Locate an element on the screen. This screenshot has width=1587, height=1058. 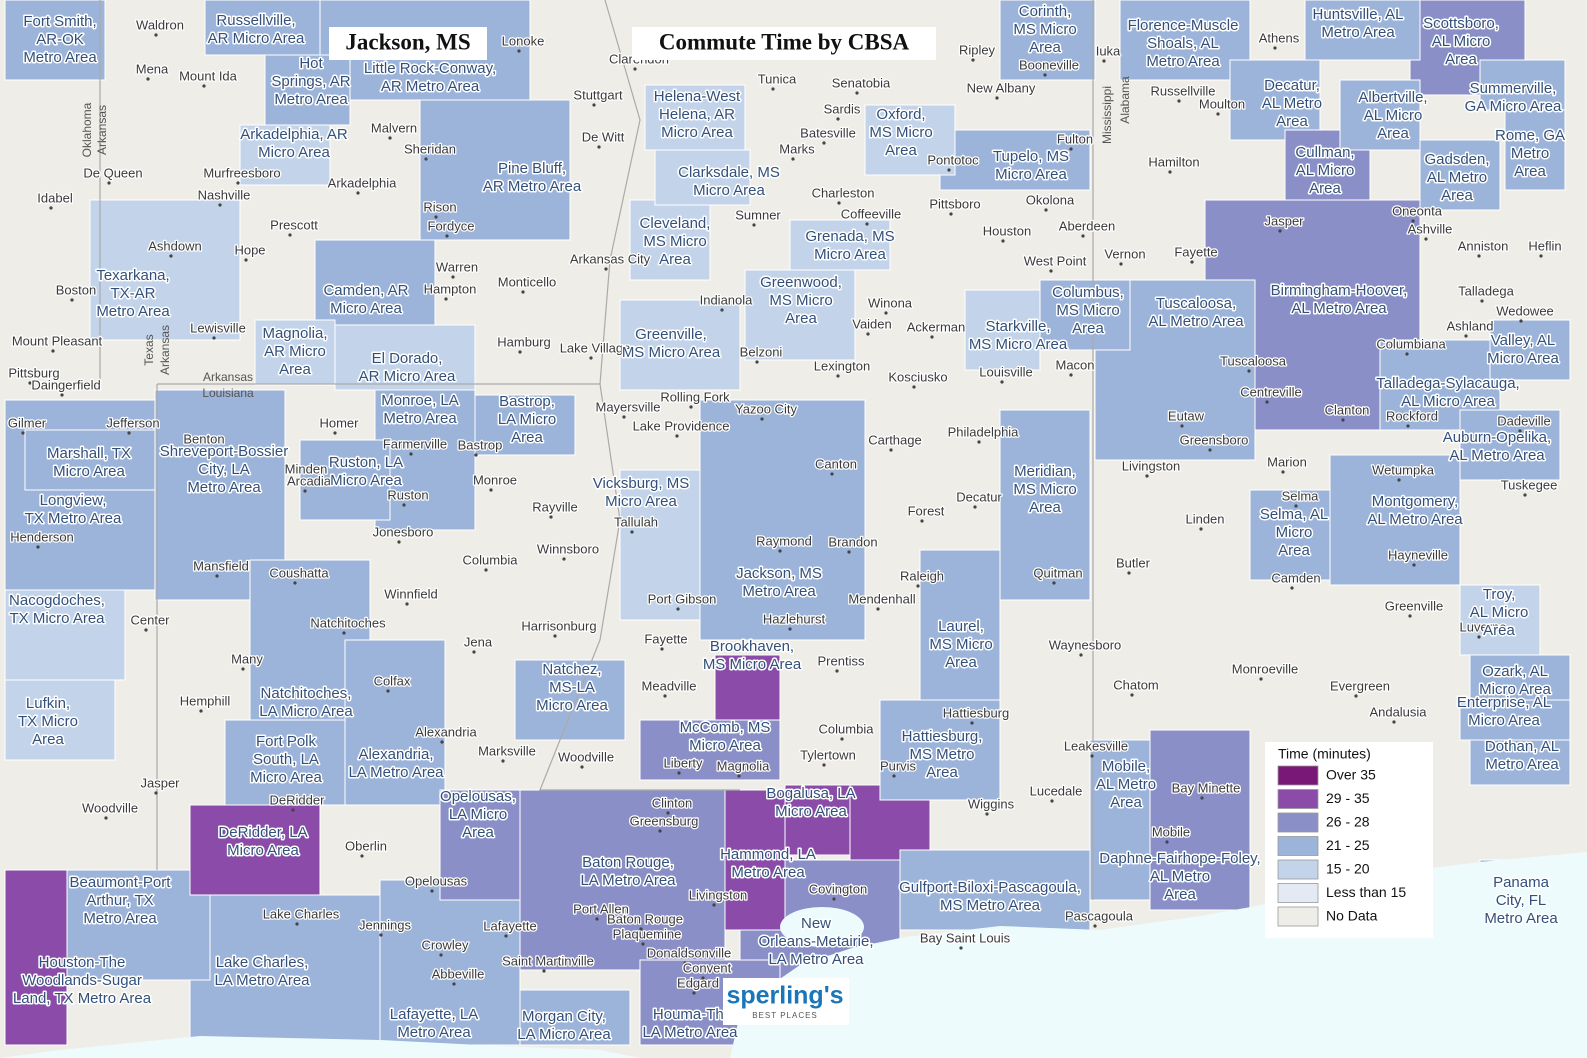
cbsa-label: Longview, is located at coordinates (73, 500).